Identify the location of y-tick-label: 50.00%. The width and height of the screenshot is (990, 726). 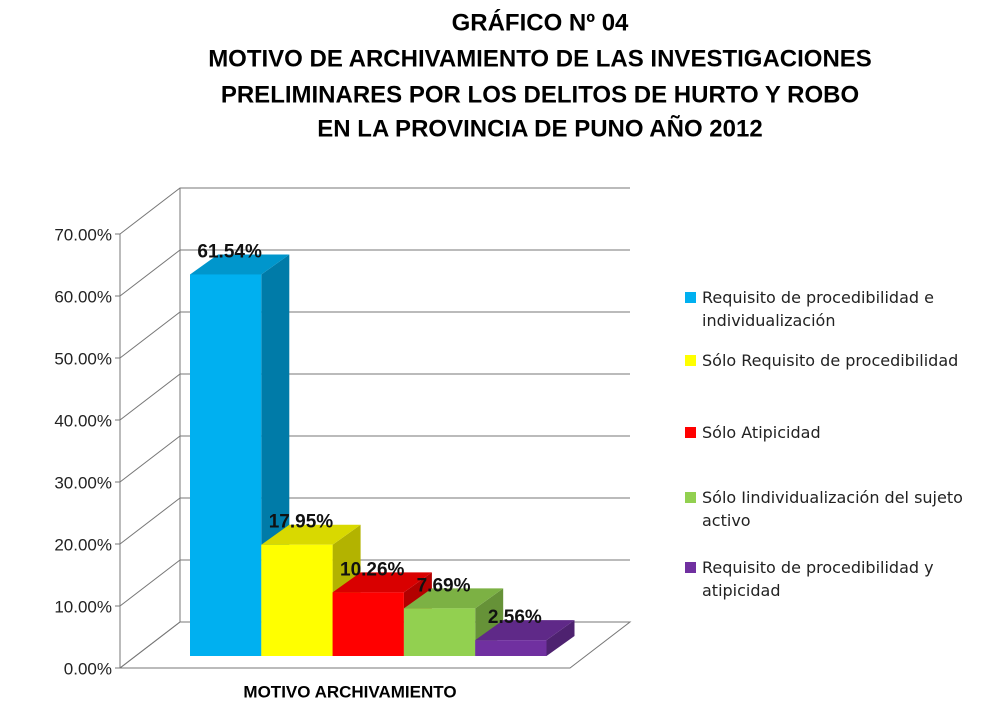
(83, 358).